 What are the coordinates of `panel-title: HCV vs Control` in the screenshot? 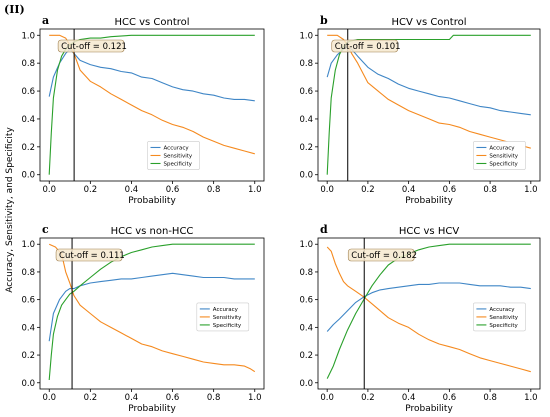 It's located at (429, 22).